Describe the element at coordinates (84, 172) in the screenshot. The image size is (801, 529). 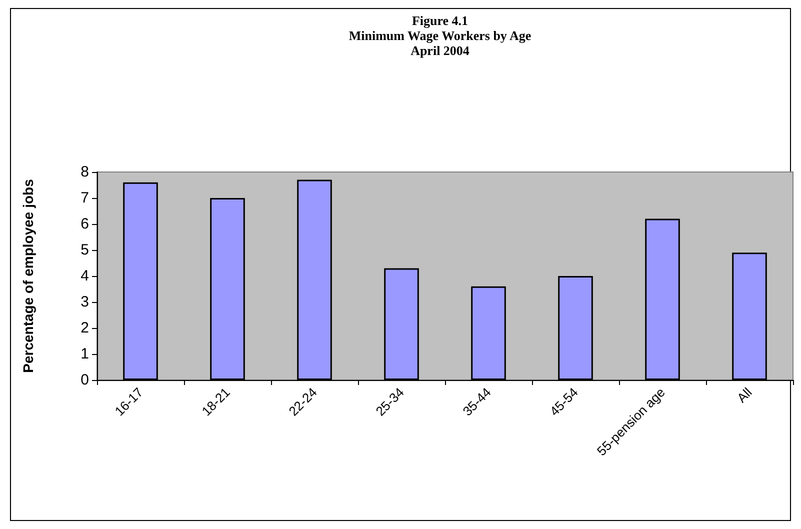
I see `y-tick-label: 8` at that location.